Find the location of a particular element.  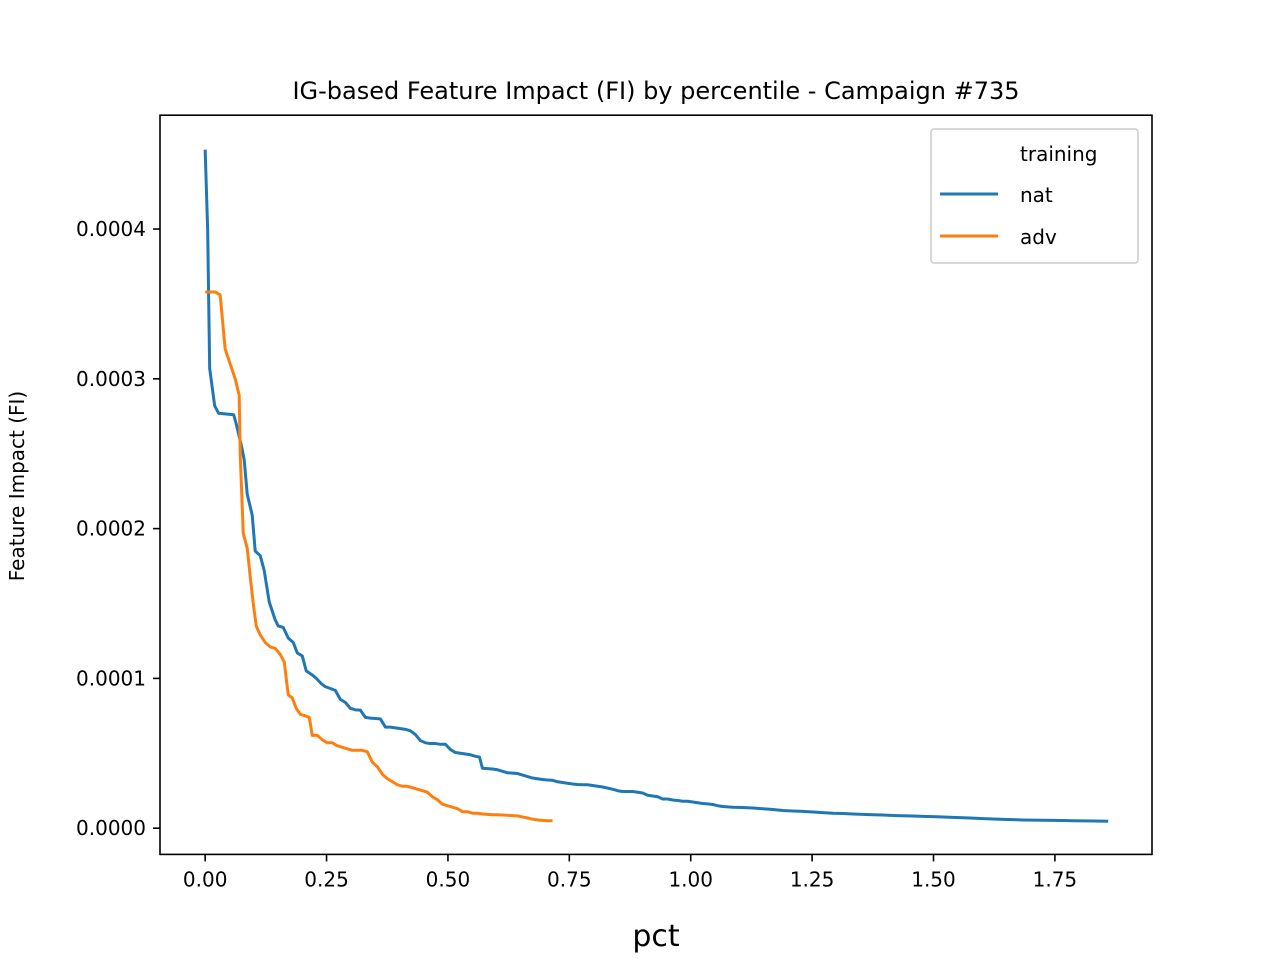

legend-label-nat: nat is located at coordinates (1036, 195).